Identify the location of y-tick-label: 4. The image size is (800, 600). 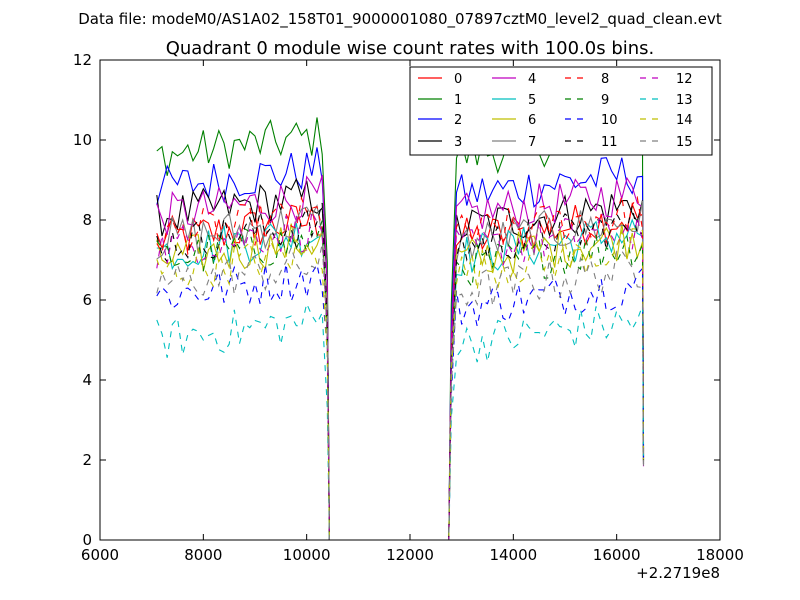
(87, 380).